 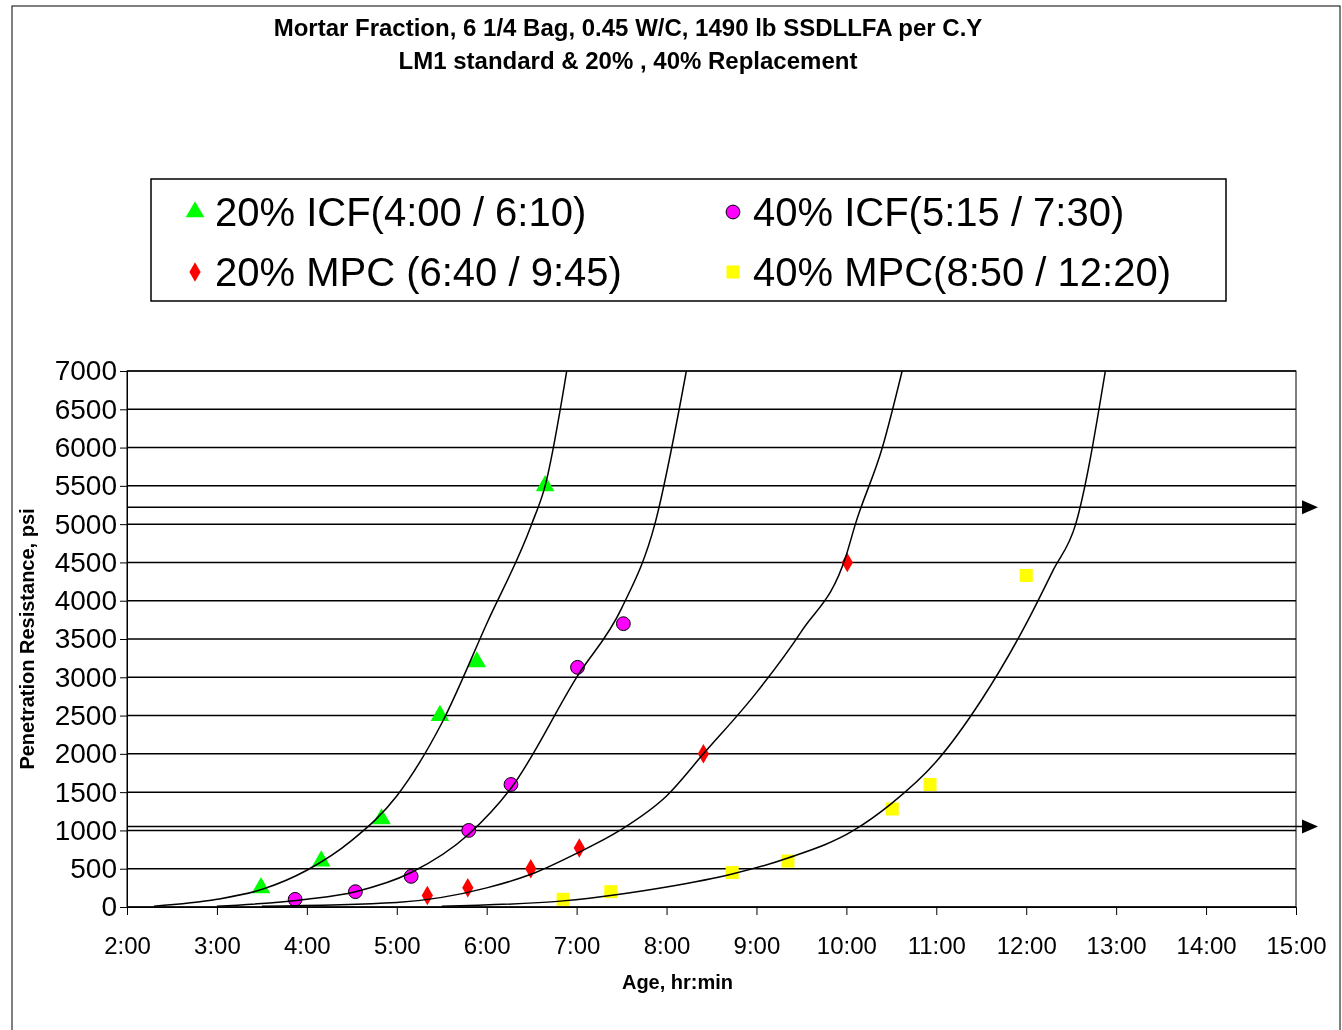 What do you see at coordinates (85, 677) in the screenshot?
I see `y-tick-label: 3000` at bounding box center [85, 677].